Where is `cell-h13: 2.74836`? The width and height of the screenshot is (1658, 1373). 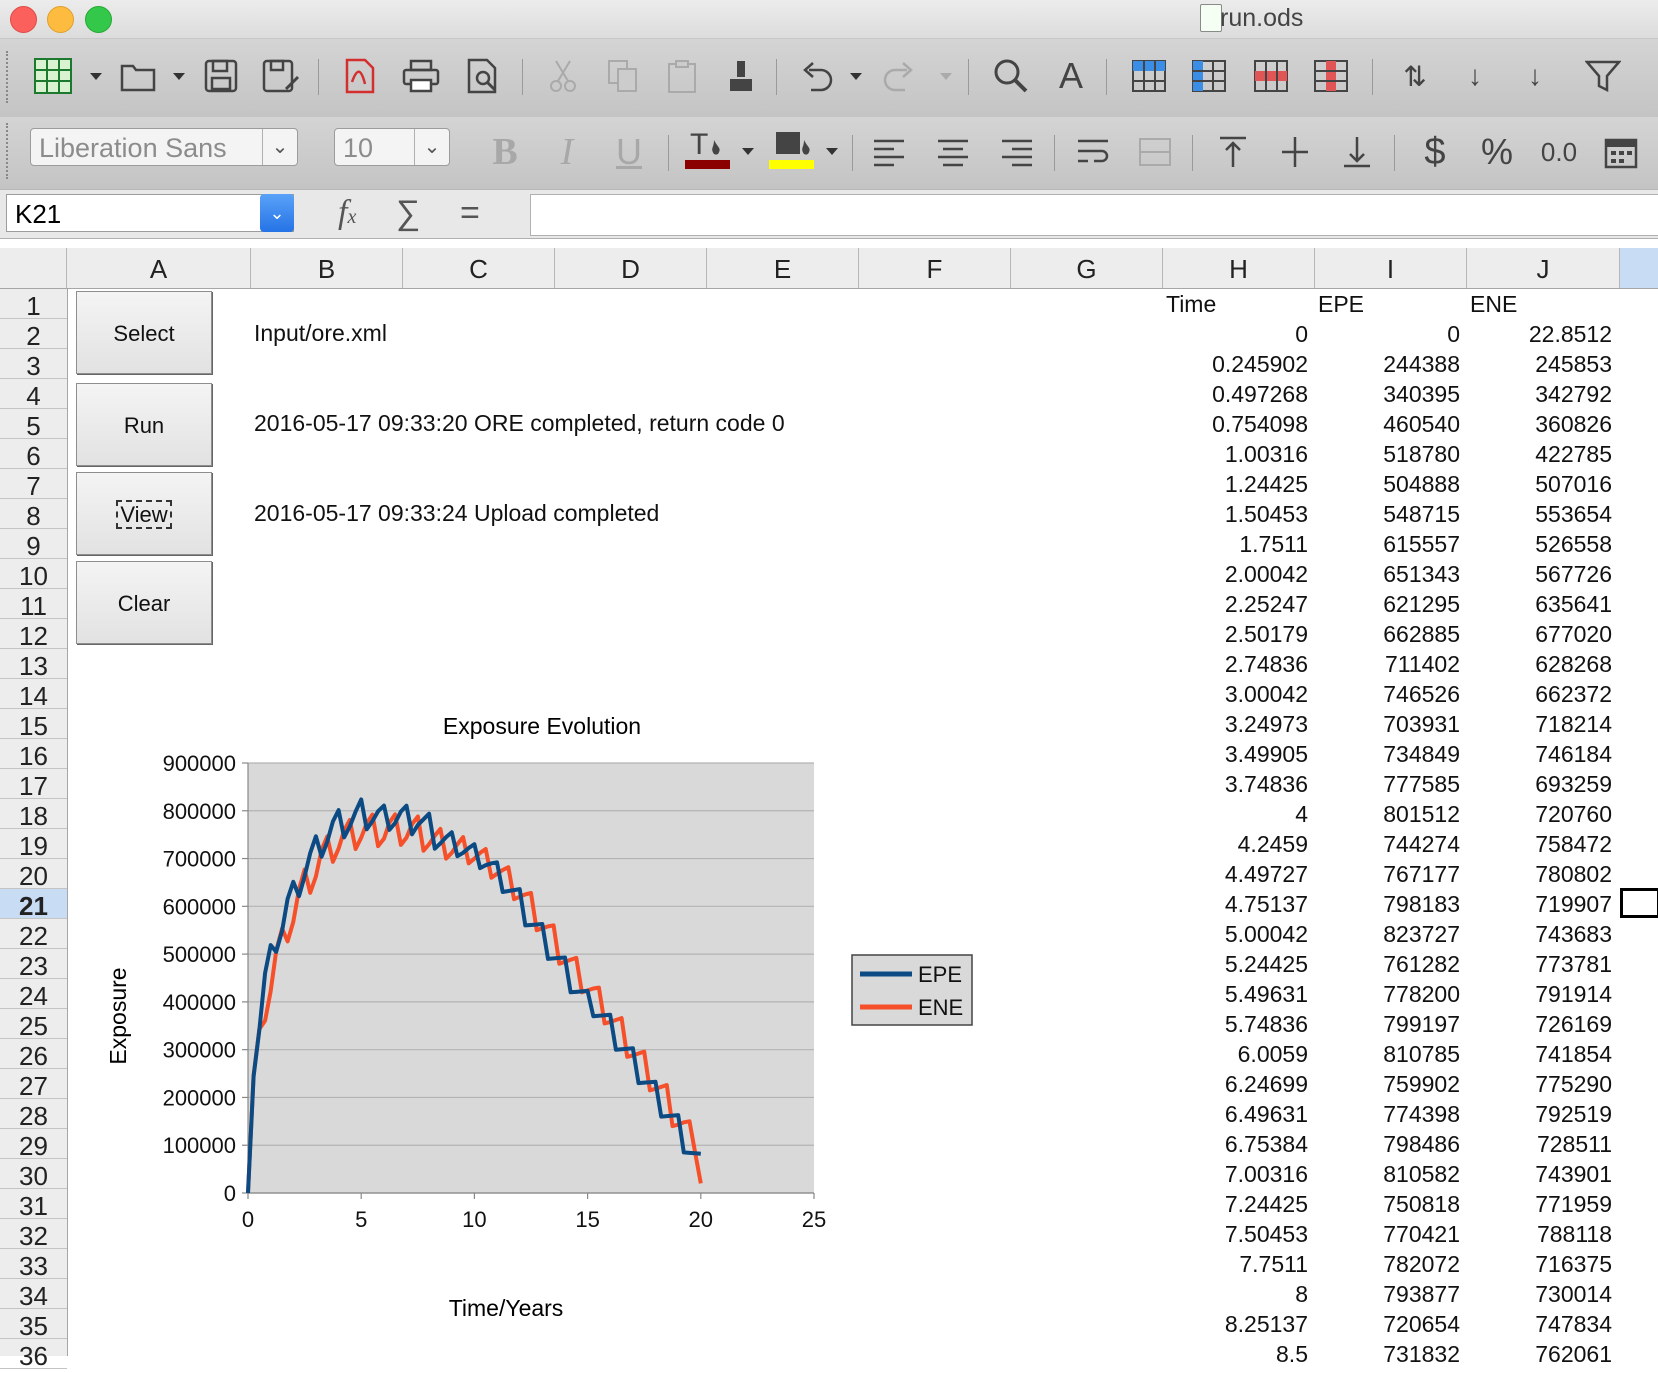 cell-h13: 2.74836 is located at coordinates (1266, 664).